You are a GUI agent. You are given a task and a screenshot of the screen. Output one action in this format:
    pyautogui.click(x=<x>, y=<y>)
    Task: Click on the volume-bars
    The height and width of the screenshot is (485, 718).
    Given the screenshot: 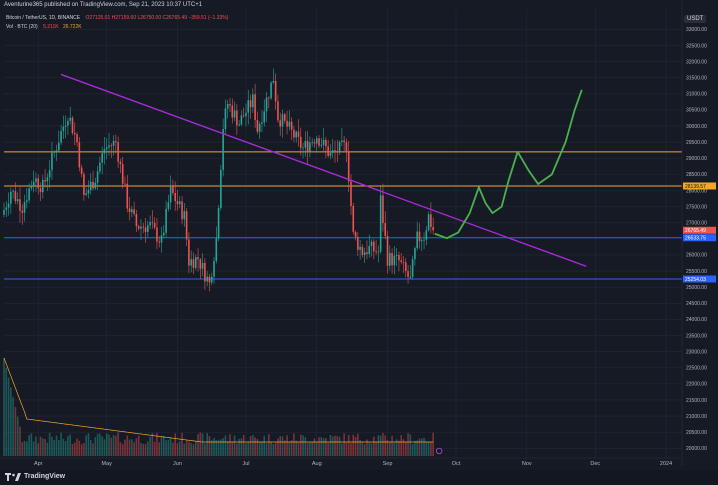 What is the action you would take?
    pyautogui.click(x=218, y=406)
    